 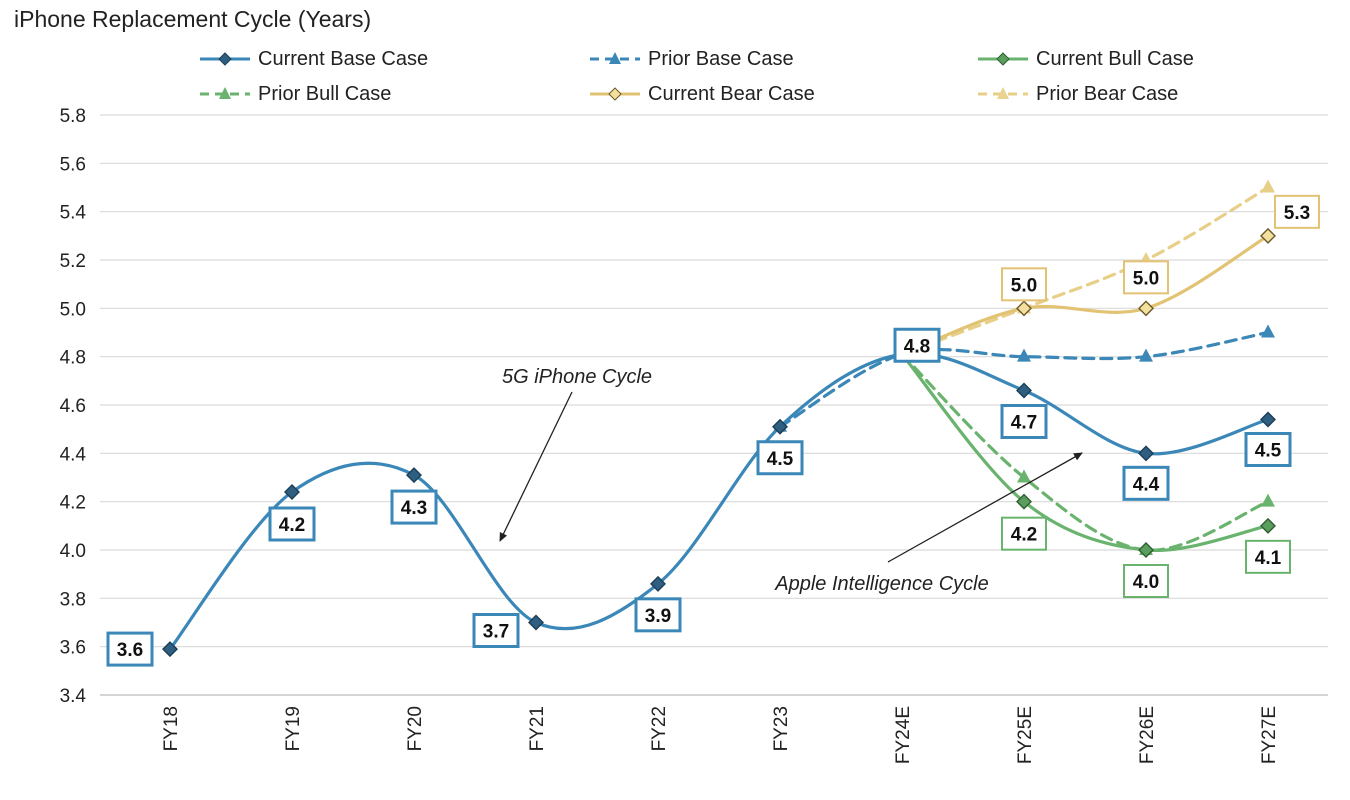 I want to click on series-line-current-bull-case, so click(x=1085, y=452).